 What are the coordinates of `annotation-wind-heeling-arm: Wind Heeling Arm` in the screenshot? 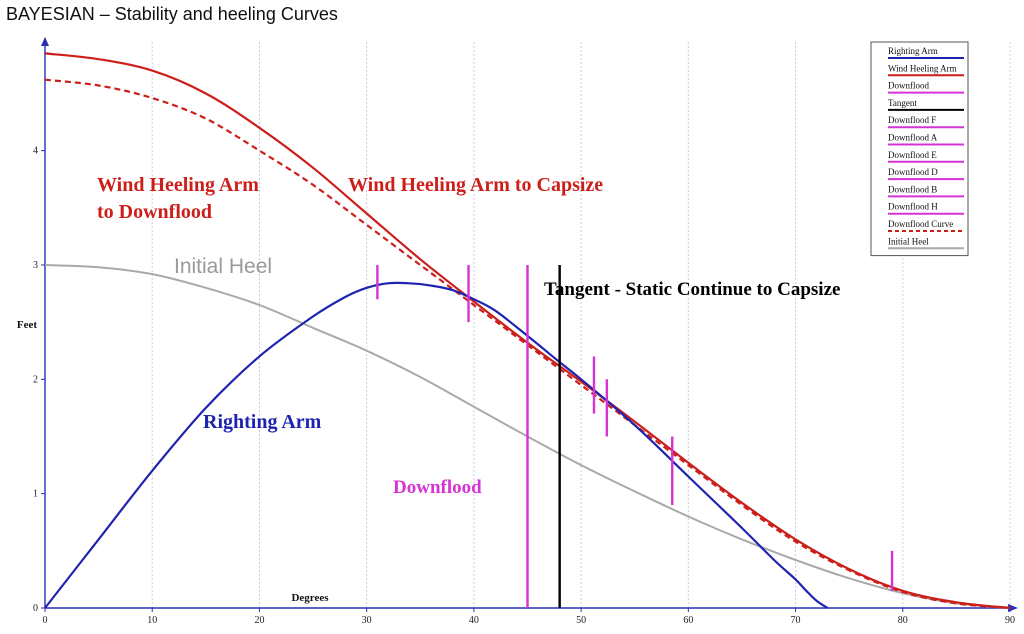 It's located at (178, 185).